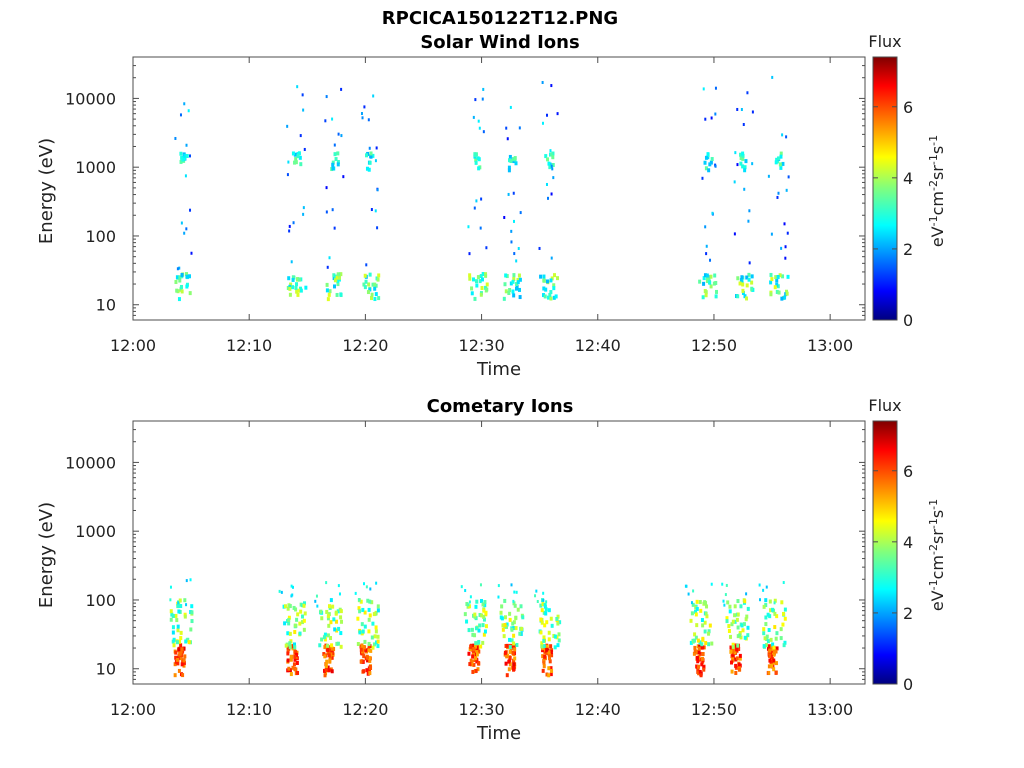  What do you see at coordinates (100, 236) in the screenshot?
I see `y-tick-label: 100` at bounding box center [100, 236].